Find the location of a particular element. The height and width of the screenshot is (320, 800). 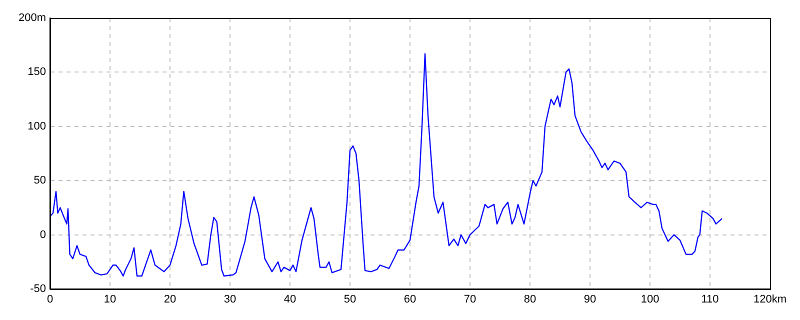

y-tick-label: 150 is located at coordinates (37, 72).